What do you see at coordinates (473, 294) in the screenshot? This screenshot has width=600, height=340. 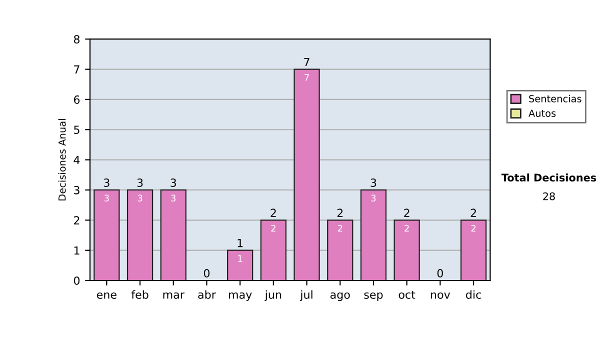 I see `x-tick-label: dic` at bounding box center [473, 294].